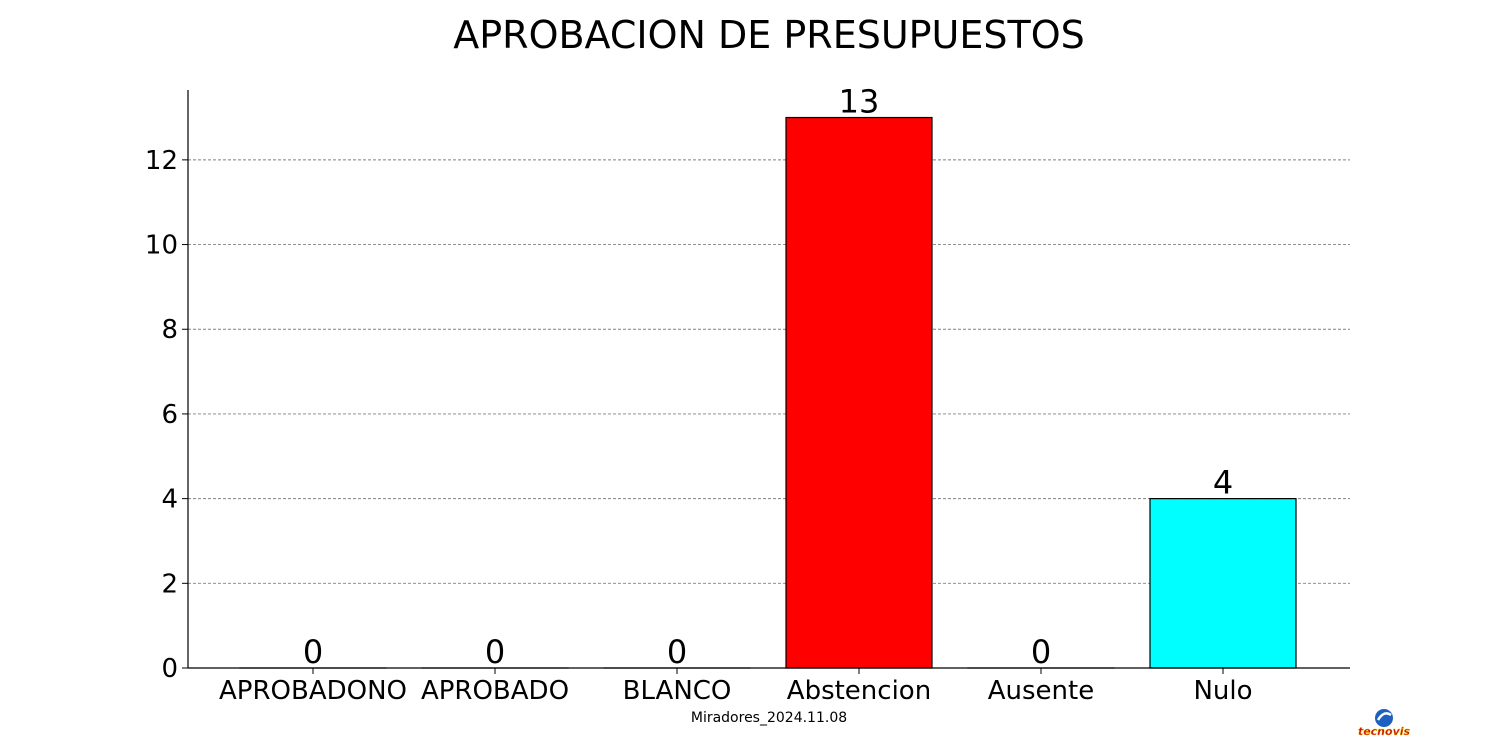 The height and width of the screenshot is (750, 1500). I want to click on x-tick-label: APROBADO, so click(495, 691).